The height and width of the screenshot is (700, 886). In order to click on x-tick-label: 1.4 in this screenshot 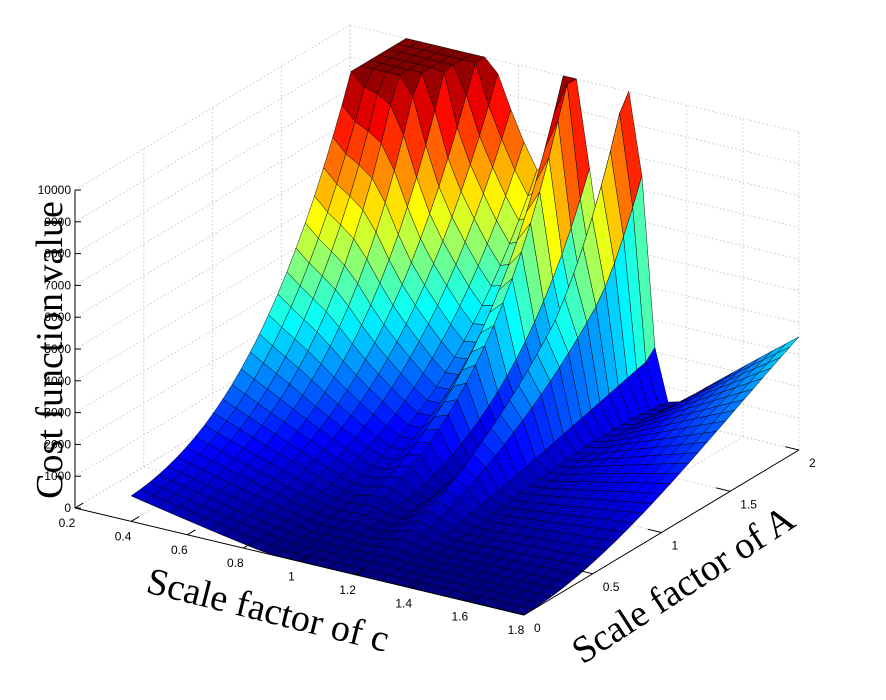, I will do `click(403, 603)`.